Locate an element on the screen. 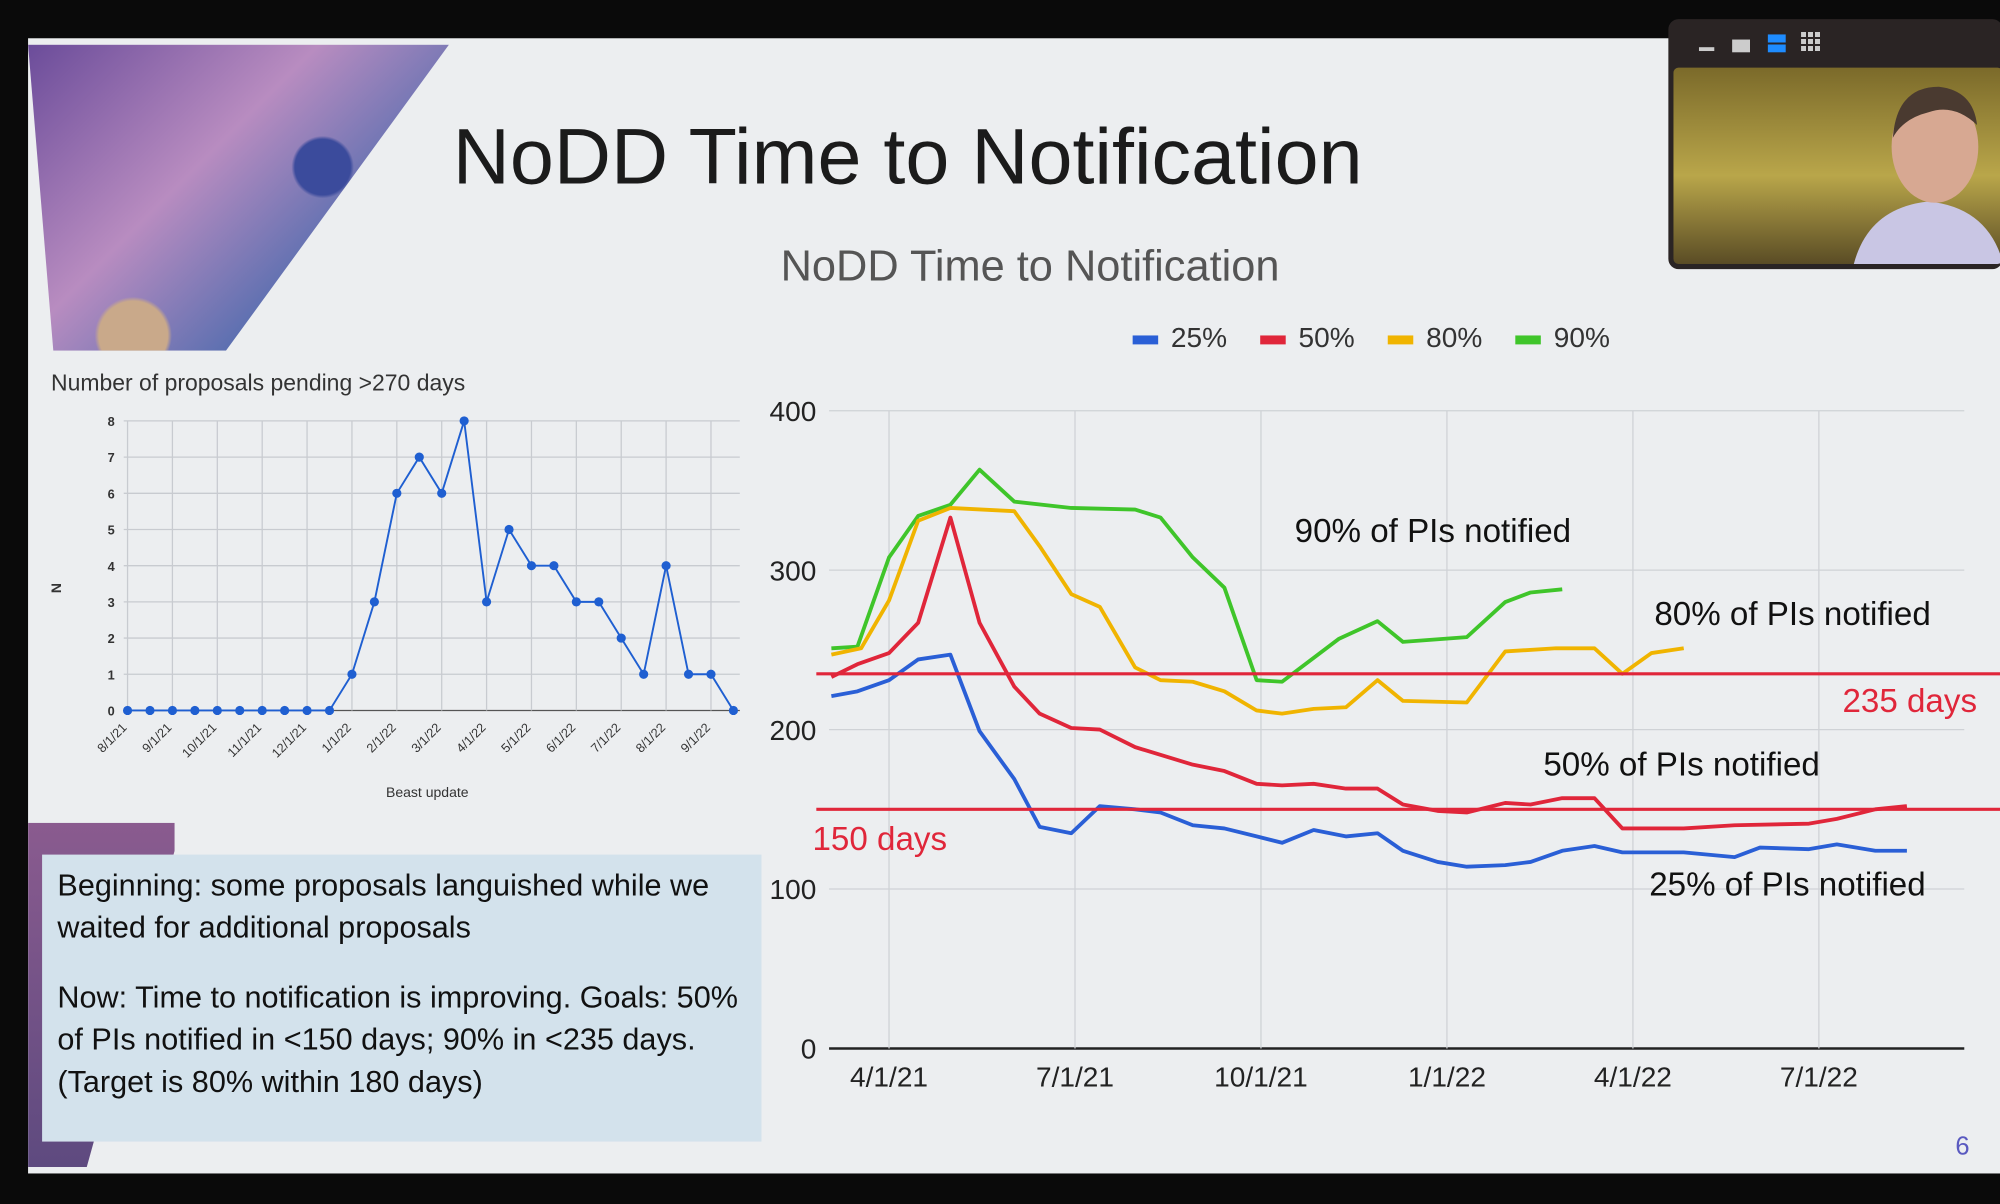 Image resolution: width=2000 pixels, height=1204 pixels. series-line-90pct is located at coordinates (1197, 575).